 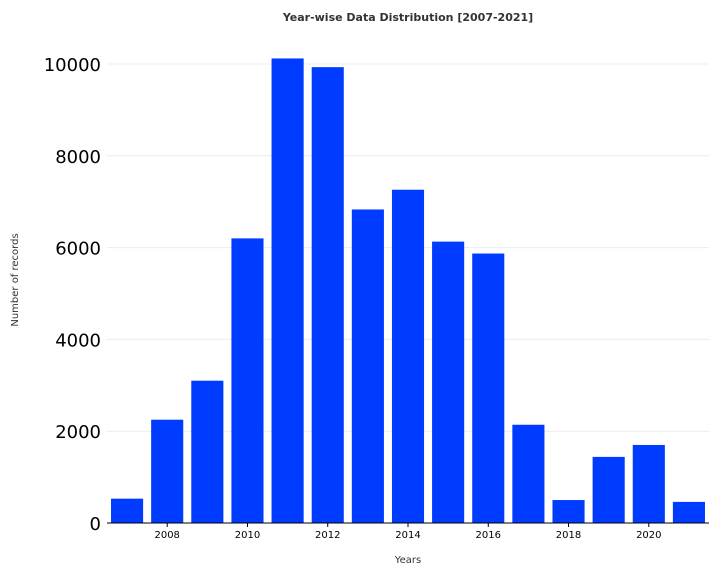 What do you see at coordinates (78, 157) in the screenshot?
I see `y-tick-label: 8000` at bounding box center [78, 157].